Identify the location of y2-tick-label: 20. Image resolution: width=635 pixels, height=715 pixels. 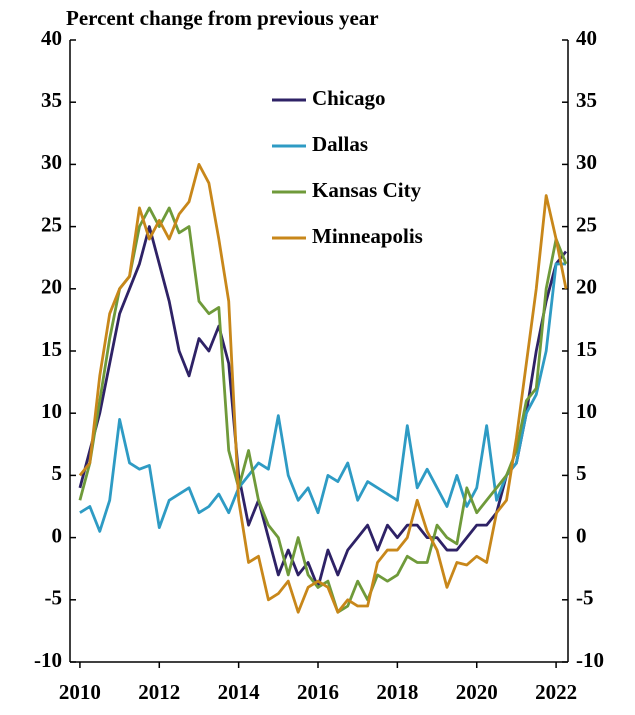
(586, 287).